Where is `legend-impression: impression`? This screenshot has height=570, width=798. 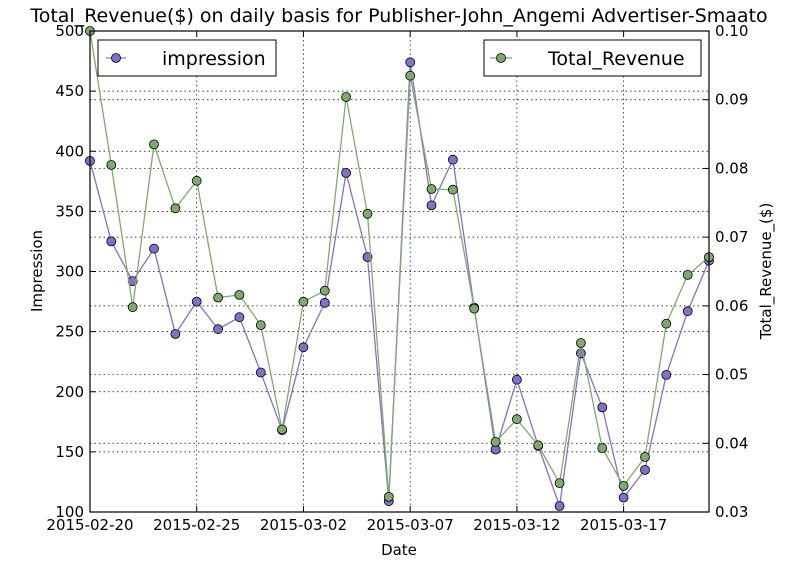
legend-impression: impression is located at coordinates (187, 58).